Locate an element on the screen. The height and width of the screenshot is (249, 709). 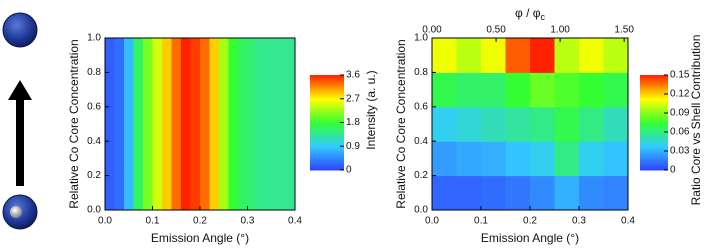
y-tick-label: 0.2 is located at coordinates (421, 175).